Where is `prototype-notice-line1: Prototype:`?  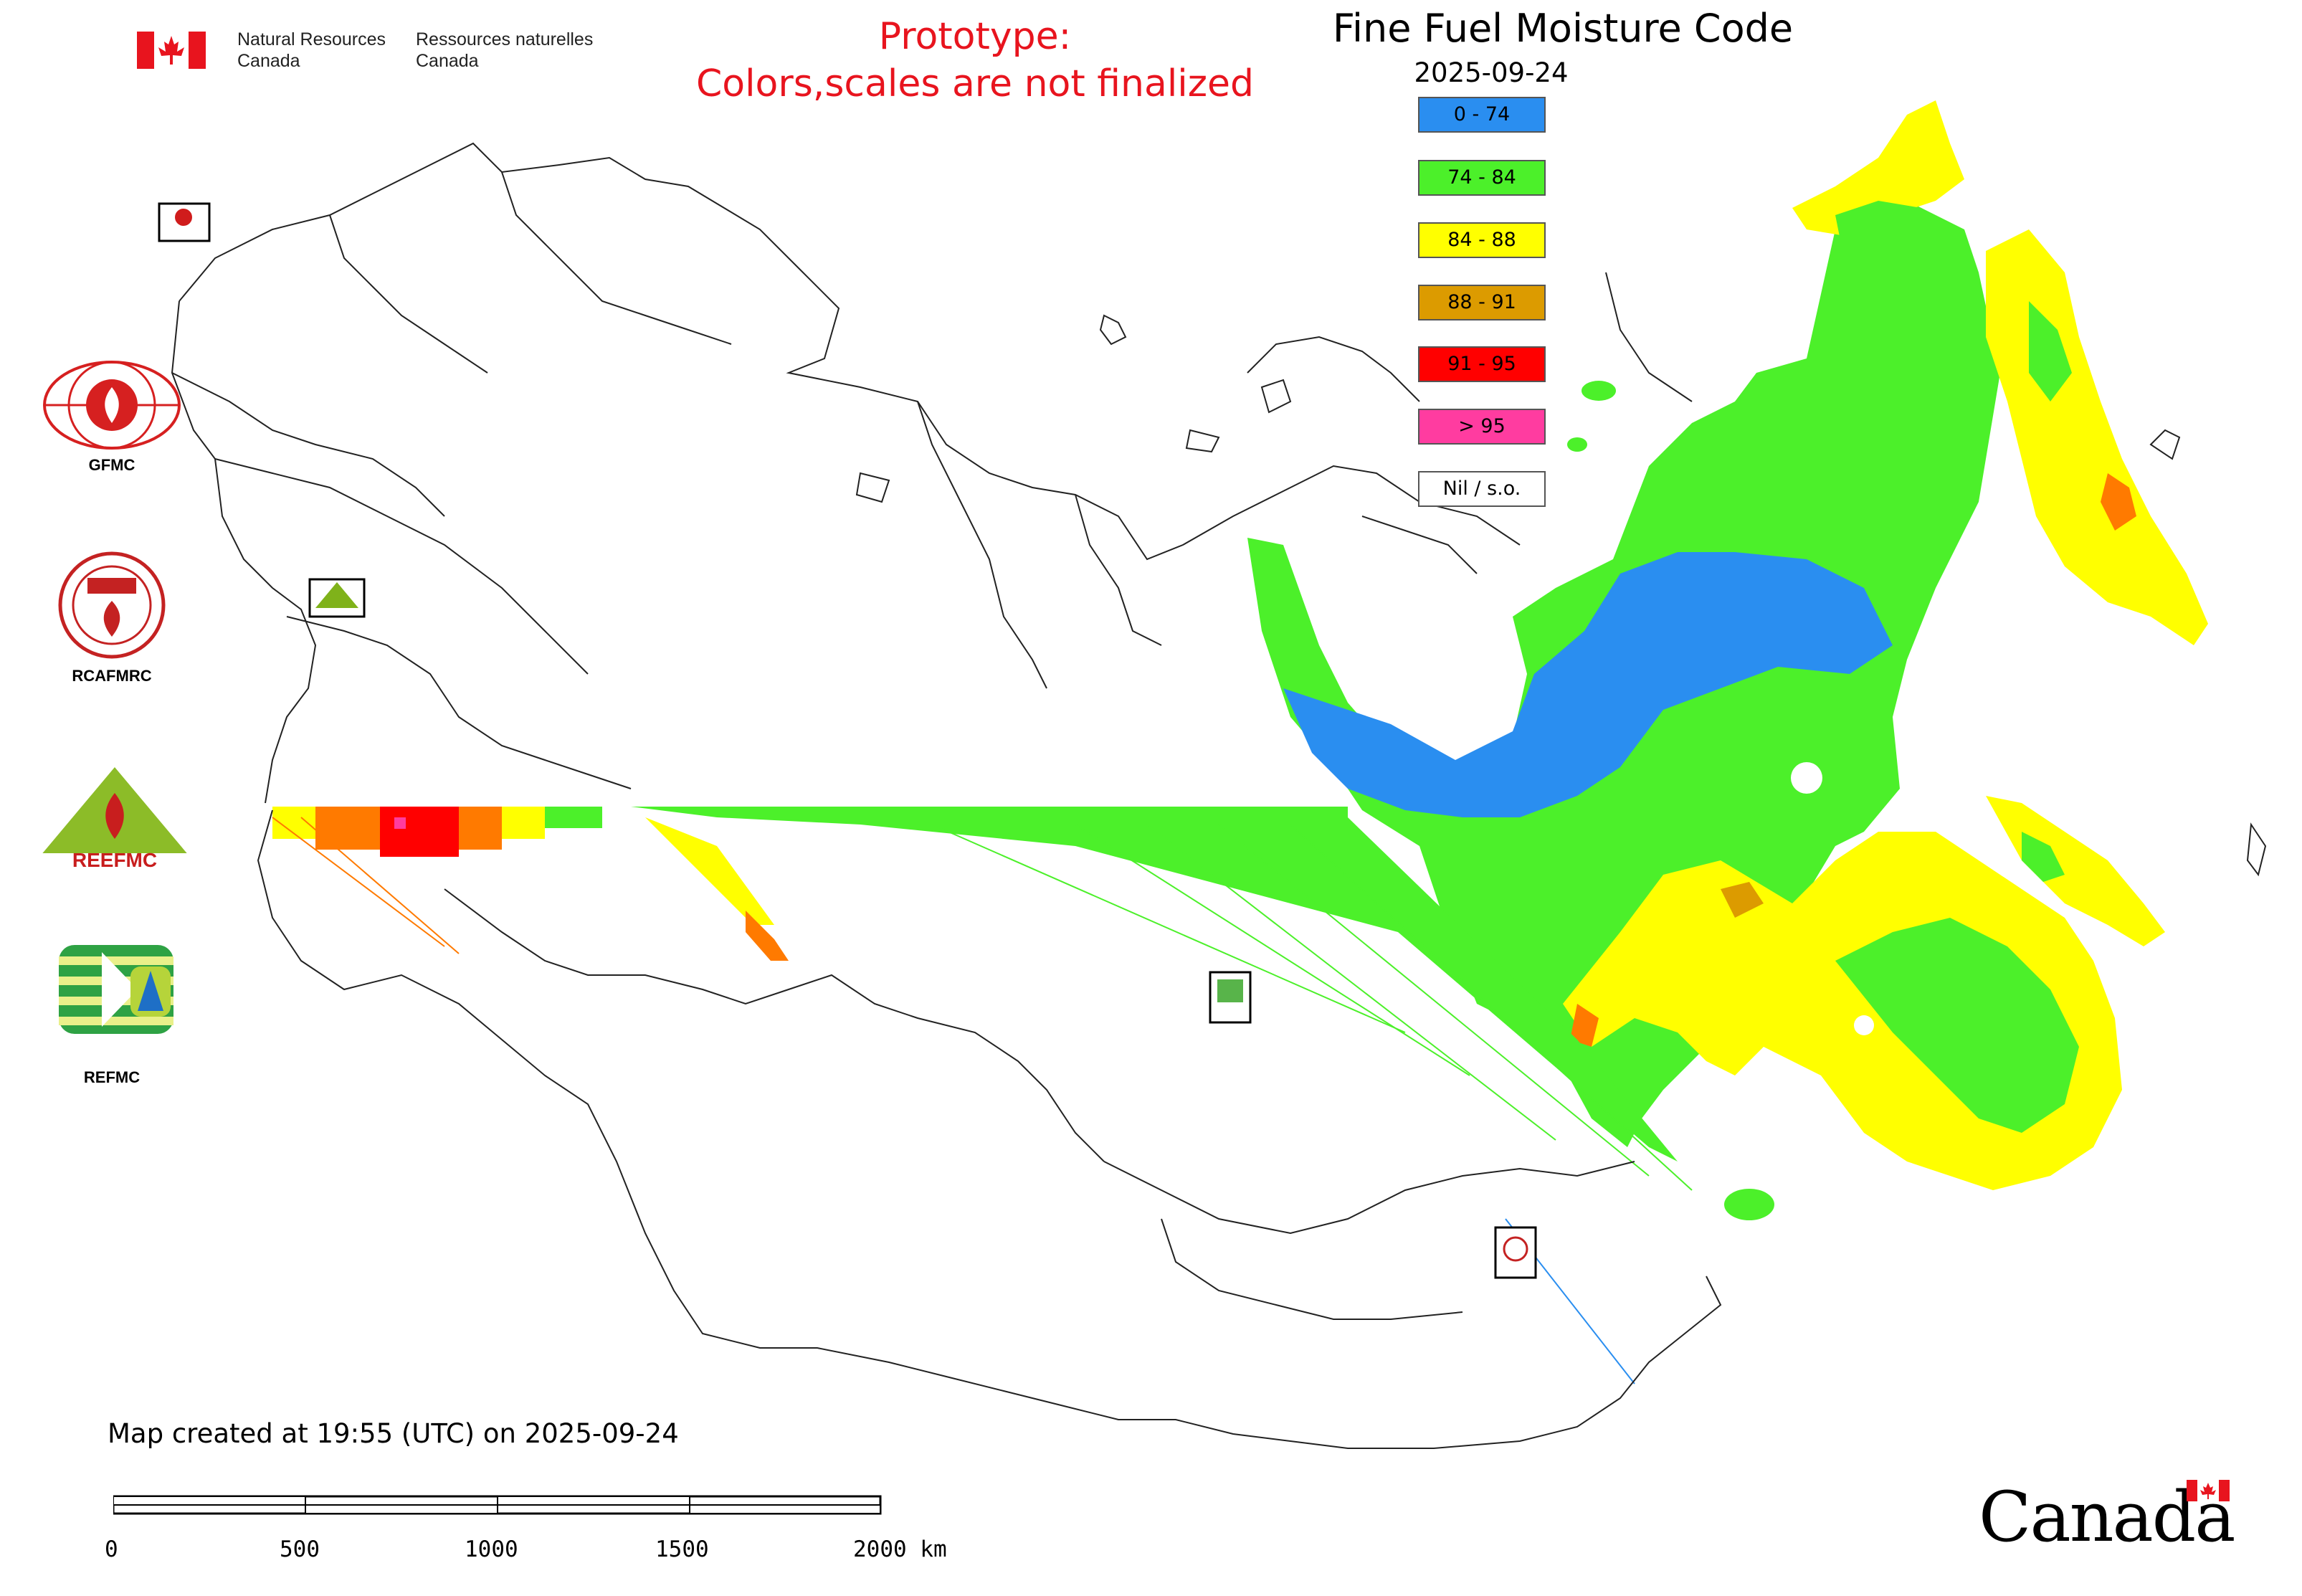 prototype-notice-line1: Prototype: is located at coordinates (975, 36).